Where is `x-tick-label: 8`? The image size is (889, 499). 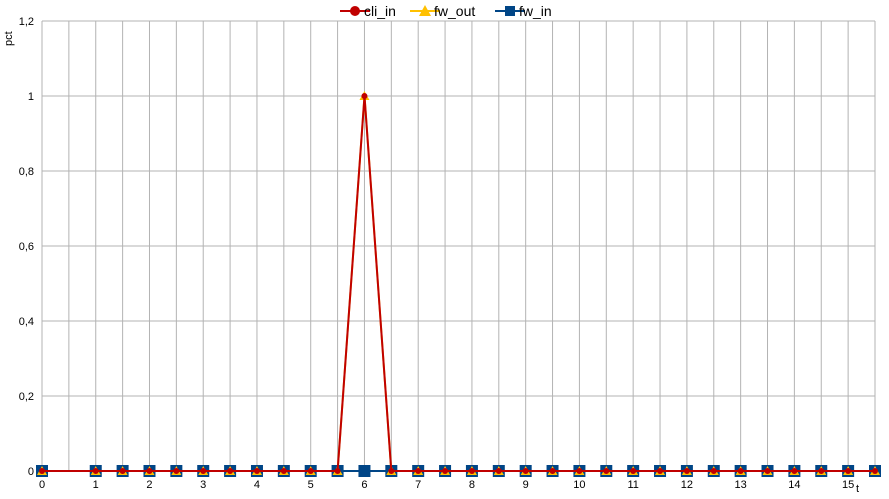 x-tick-label: 8 is located at coordinates (472, 485).